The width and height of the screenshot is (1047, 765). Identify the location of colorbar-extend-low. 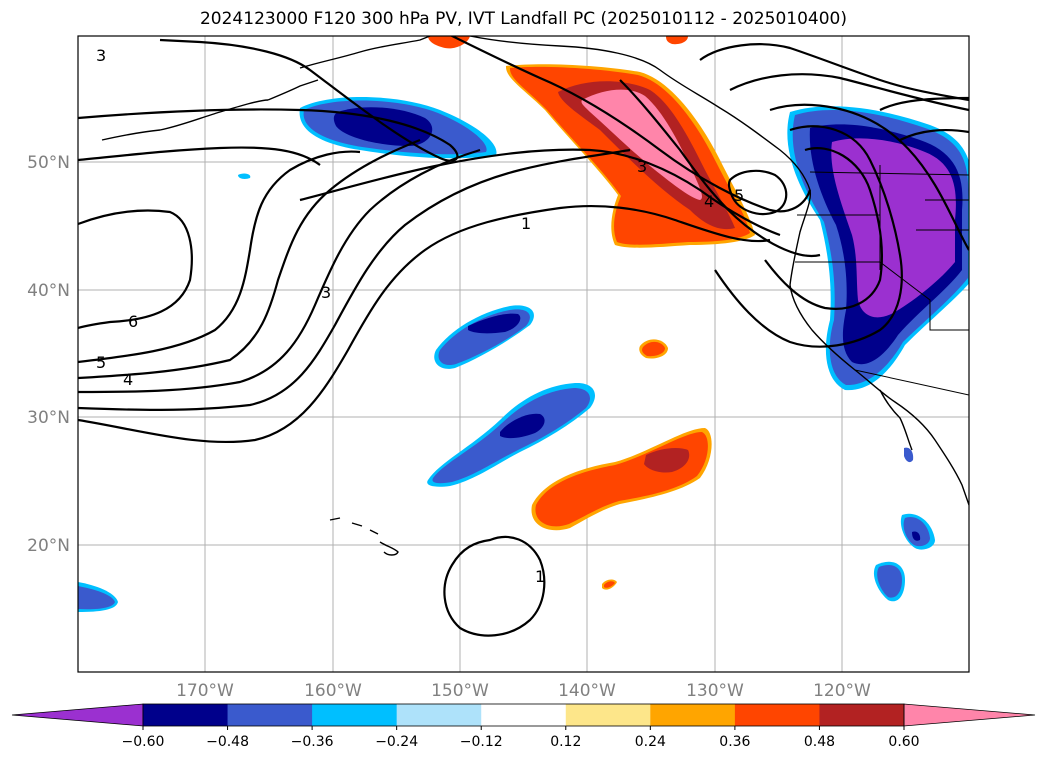
(77, 715).